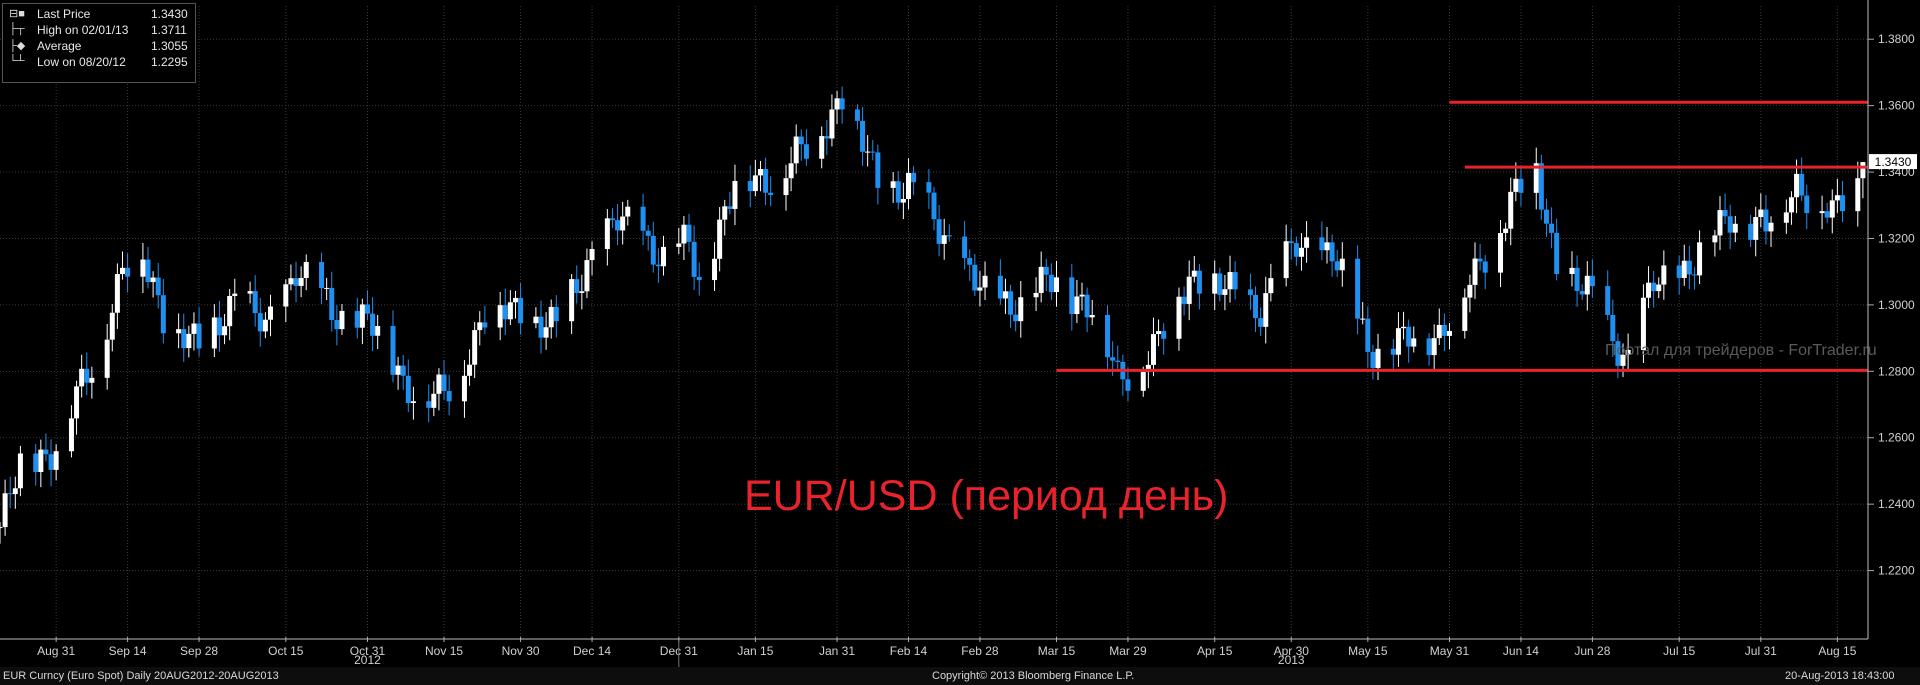 The image size is (1920, 685). Describe the element at coordinates (1840, 676) in the screenshot. I see `footer-timestamp: 20-Aug-2013 18:43:00` at that location.